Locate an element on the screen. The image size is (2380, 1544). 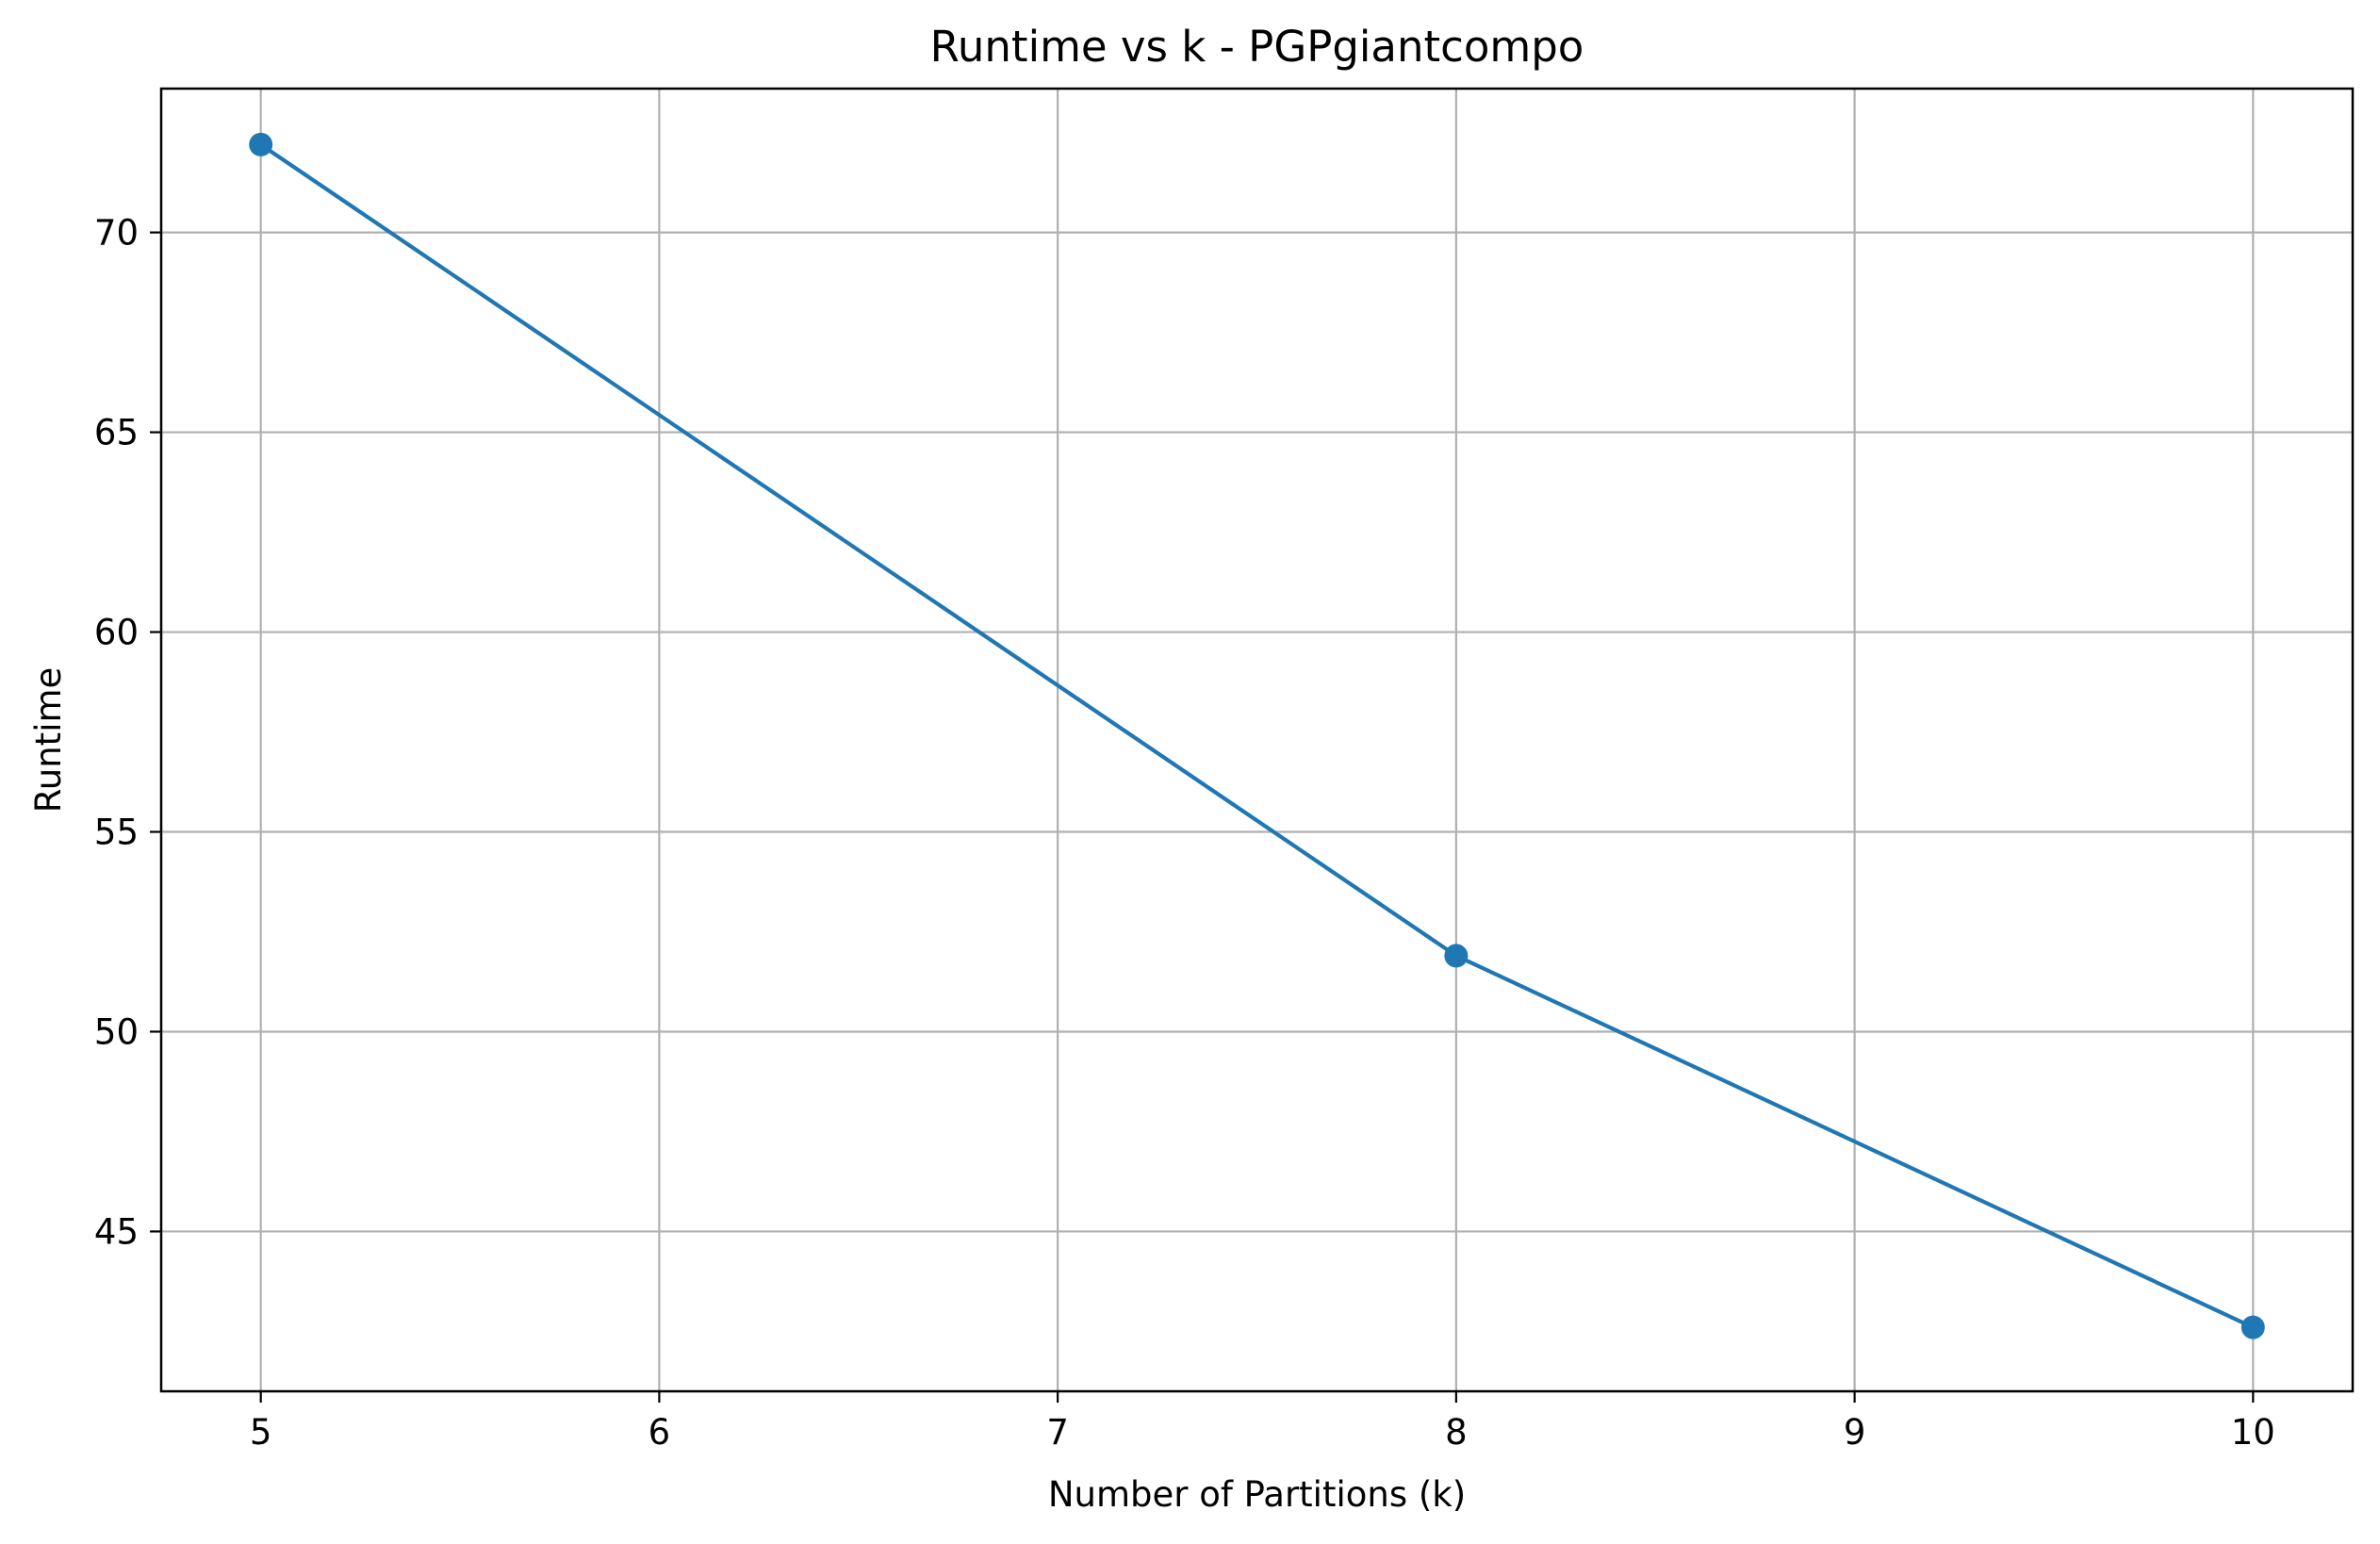
y-tick-label: 70 is located at coordinates (116, 233).